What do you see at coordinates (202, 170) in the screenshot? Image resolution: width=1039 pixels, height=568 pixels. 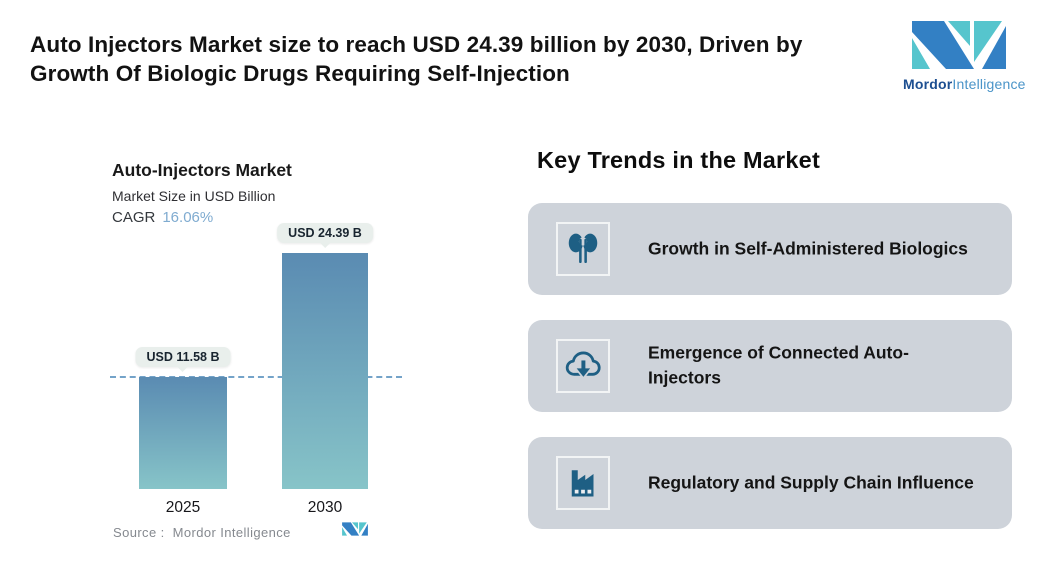 I see `chart-title: Auto-Injectors Market` at bounding box center [202, 170].